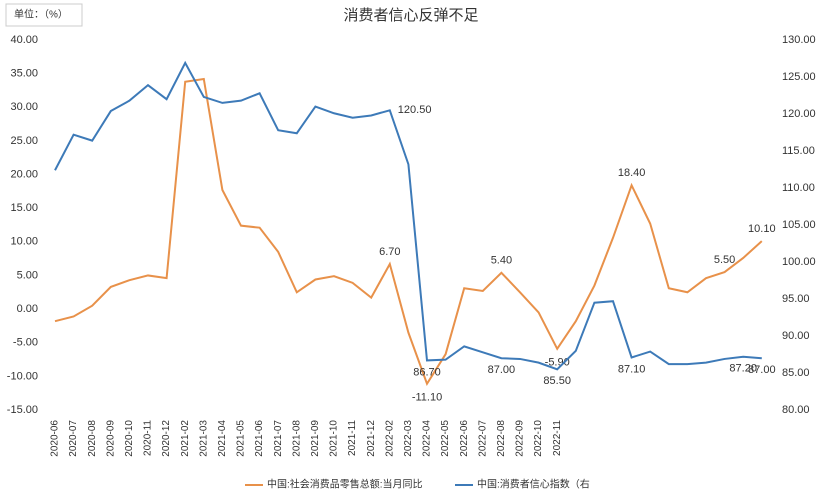  What do you see at coordinates (25, 343) in the screenshot?
I see `y-tick-label: -5.00` at bounding box center [25, 343].